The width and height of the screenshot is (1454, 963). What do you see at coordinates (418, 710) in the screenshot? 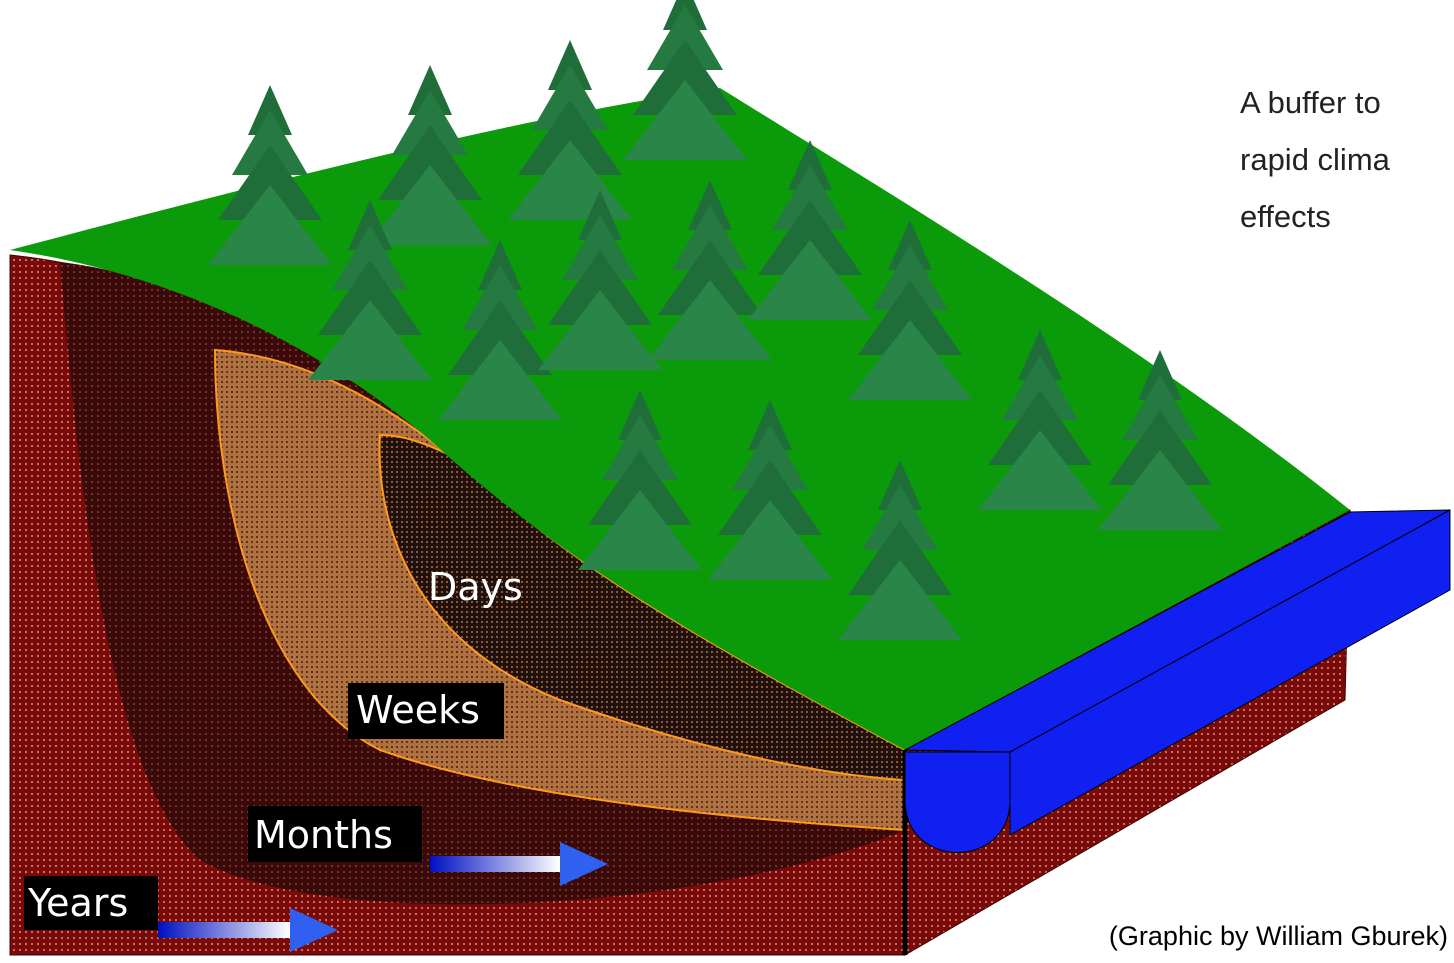
I see `weeks-label: Weeks` at bounding box center [418, 710].